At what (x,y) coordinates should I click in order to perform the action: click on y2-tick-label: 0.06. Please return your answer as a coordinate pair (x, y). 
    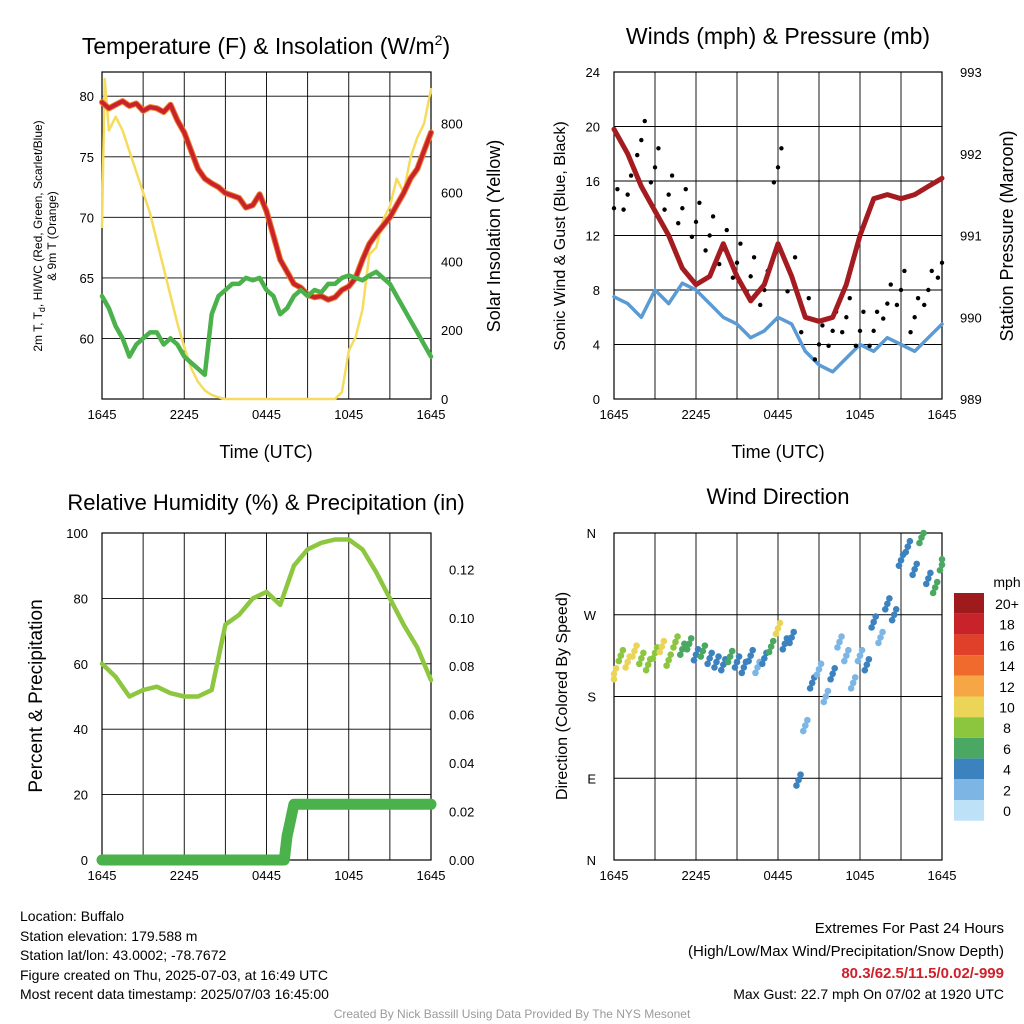
    Looking at the image, I should click on (461, 715).